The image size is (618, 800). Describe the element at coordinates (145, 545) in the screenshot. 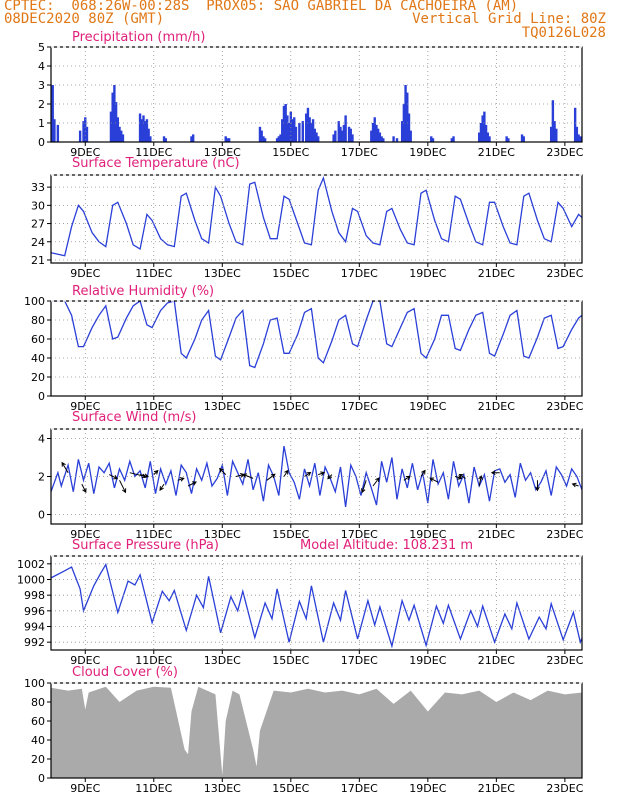

I see `pres-title: Surface Pressure (hPa)` at that location.